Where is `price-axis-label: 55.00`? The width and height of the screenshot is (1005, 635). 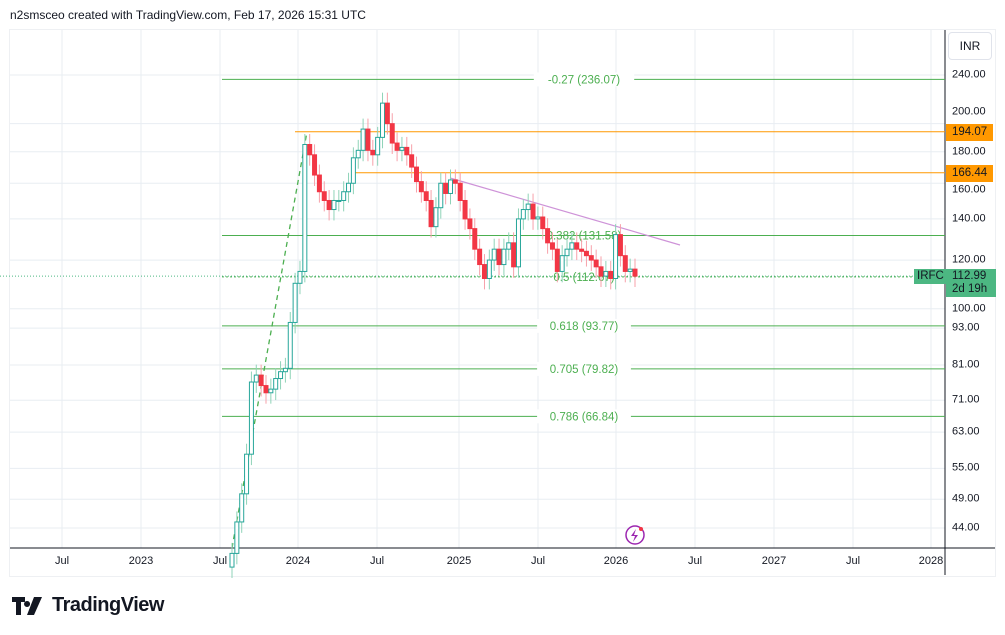
price-axis-label: 55.00 is located at coordinates (966, 467).